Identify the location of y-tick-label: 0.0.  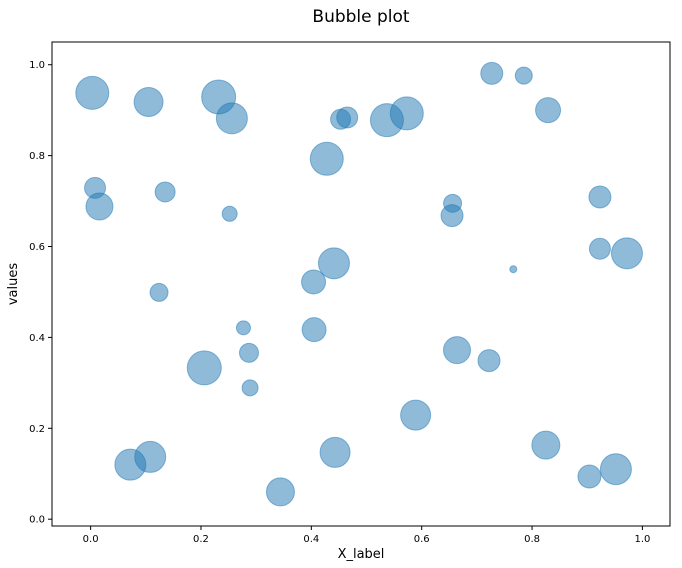
(37, 520).